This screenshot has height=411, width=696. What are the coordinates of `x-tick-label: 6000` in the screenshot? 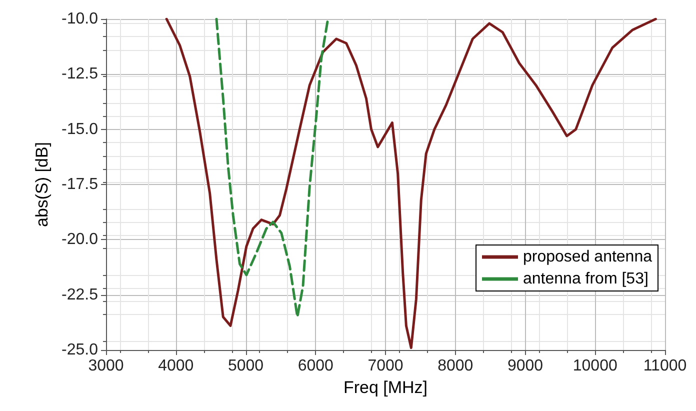 It's located at (316, 366).